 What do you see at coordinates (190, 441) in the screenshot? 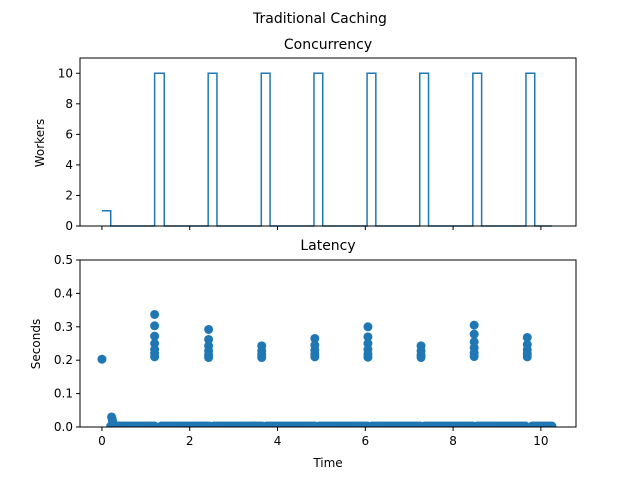
I see `xtick-label: 2` at bounding box center [190, 441].